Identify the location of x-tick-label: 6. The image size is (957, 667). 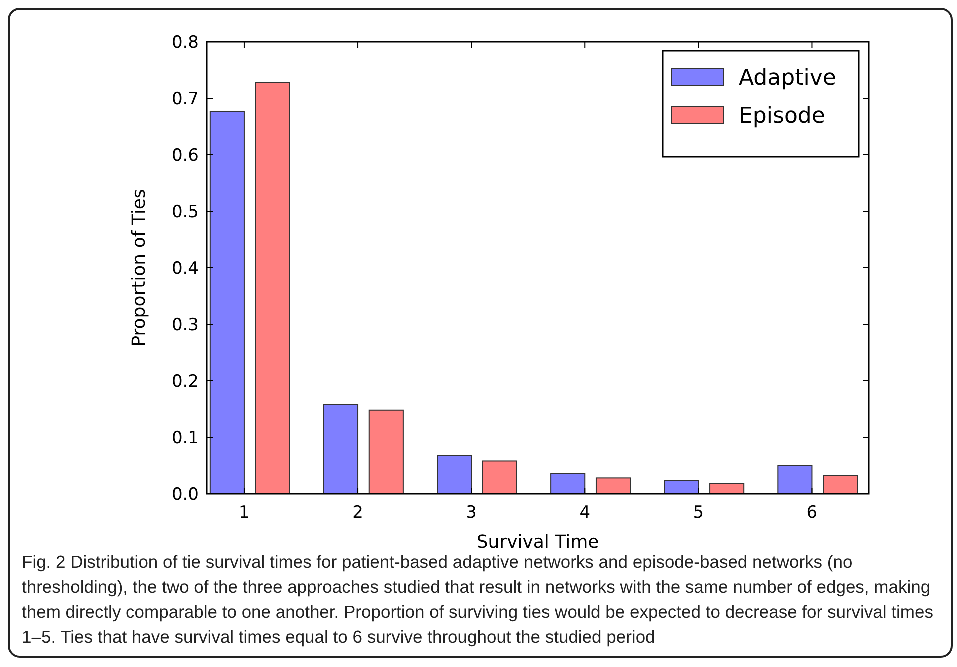
(812, 513).